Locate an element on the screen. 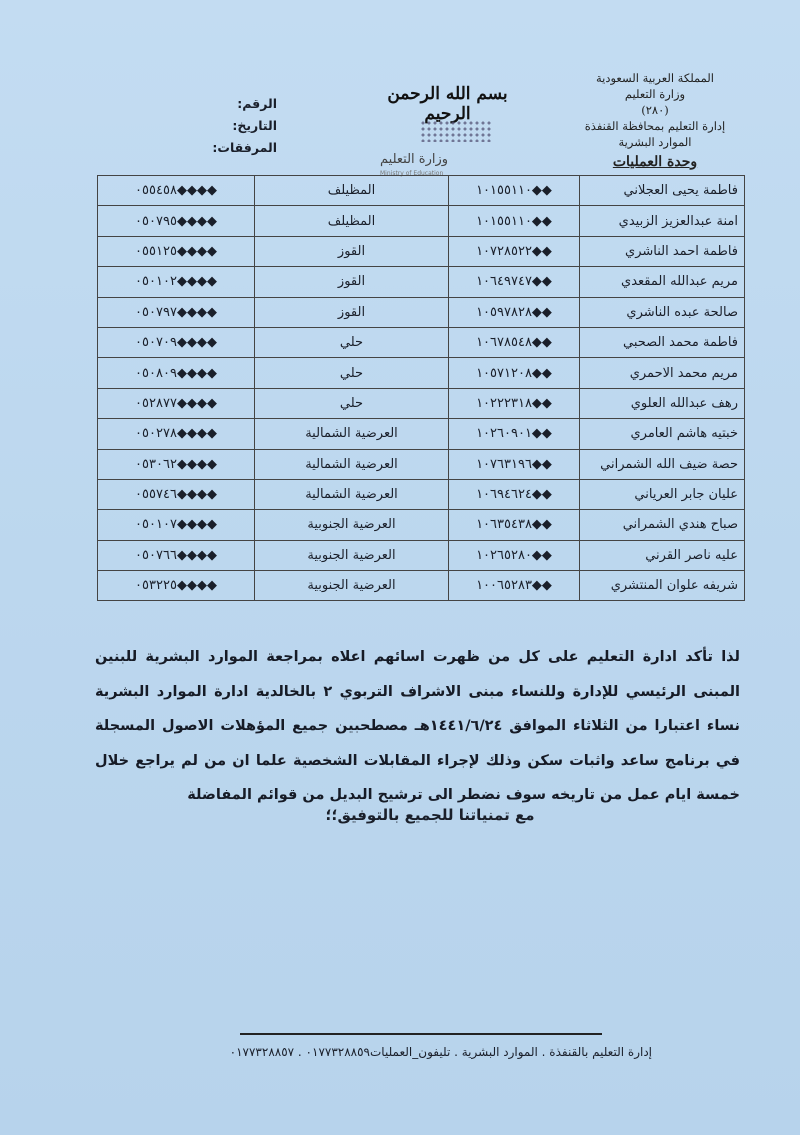 Image resolution: width=800 pixels, height=1135 pixels. phone-cell-text: ٠٥٠١٠٢◆◆◆◆ is located at coordinates (176, 282).